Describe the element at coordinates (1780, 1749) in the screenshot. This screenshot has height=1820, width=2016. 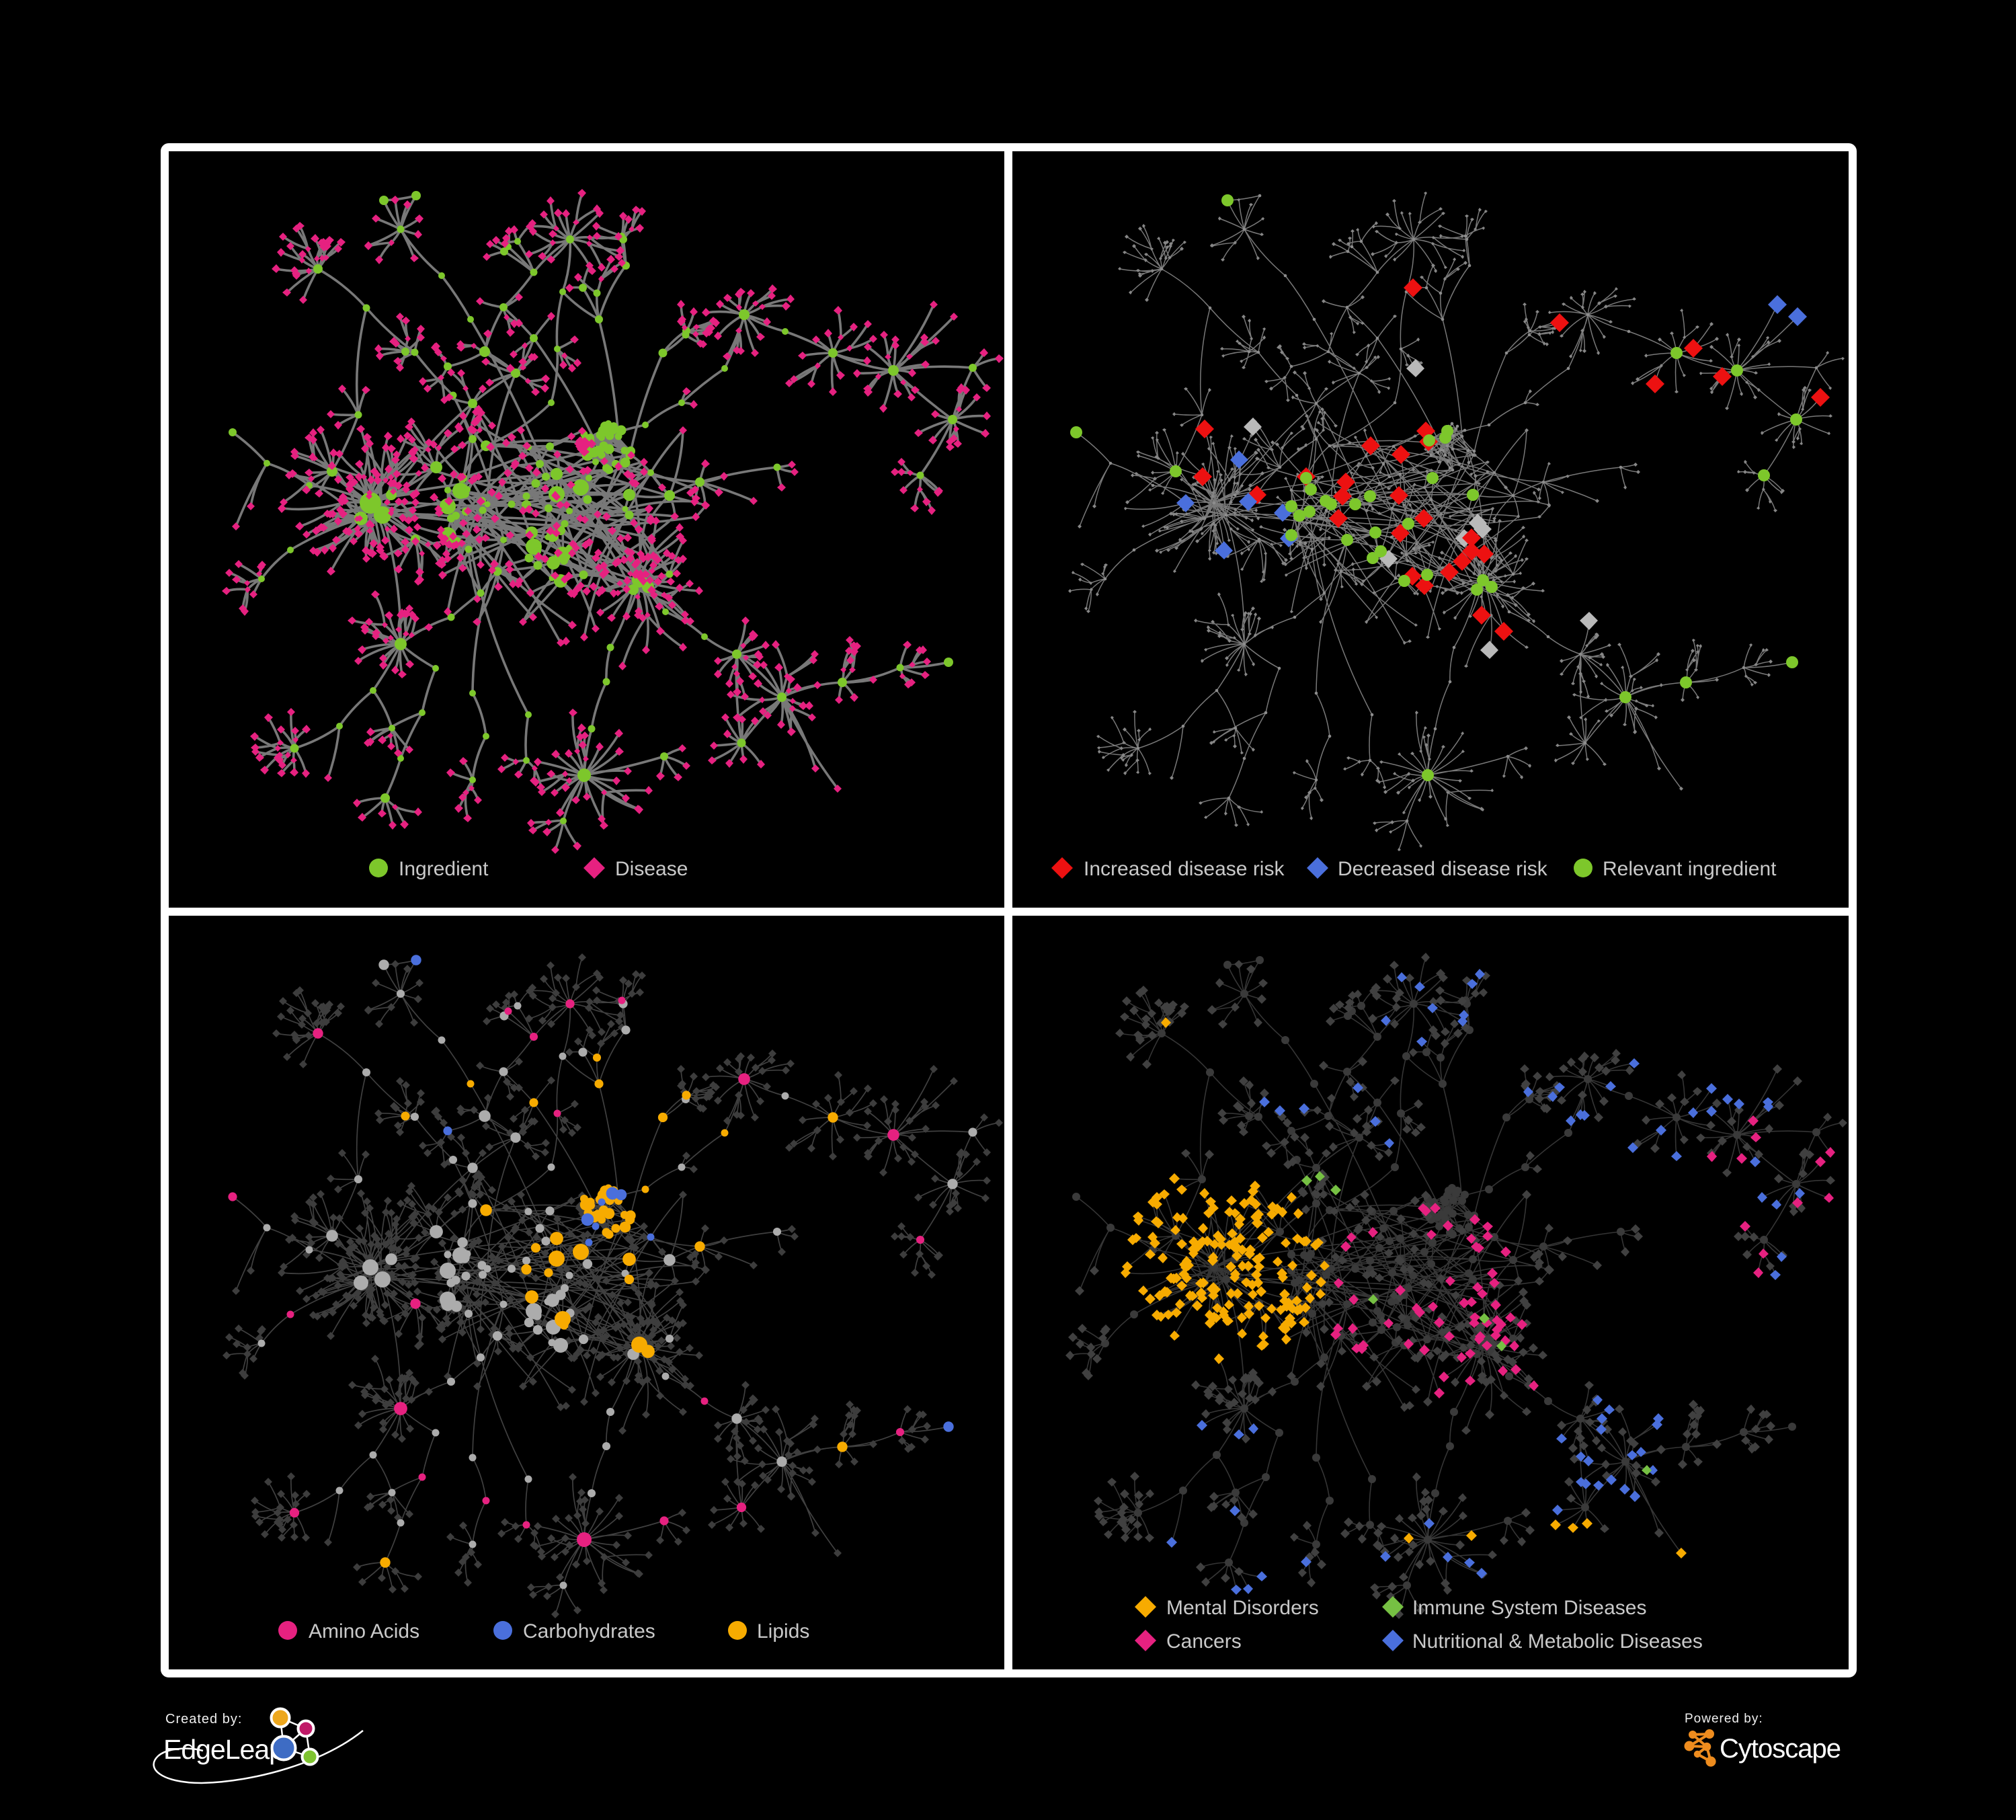
I see `svg-text: Cytoscape` at that location.